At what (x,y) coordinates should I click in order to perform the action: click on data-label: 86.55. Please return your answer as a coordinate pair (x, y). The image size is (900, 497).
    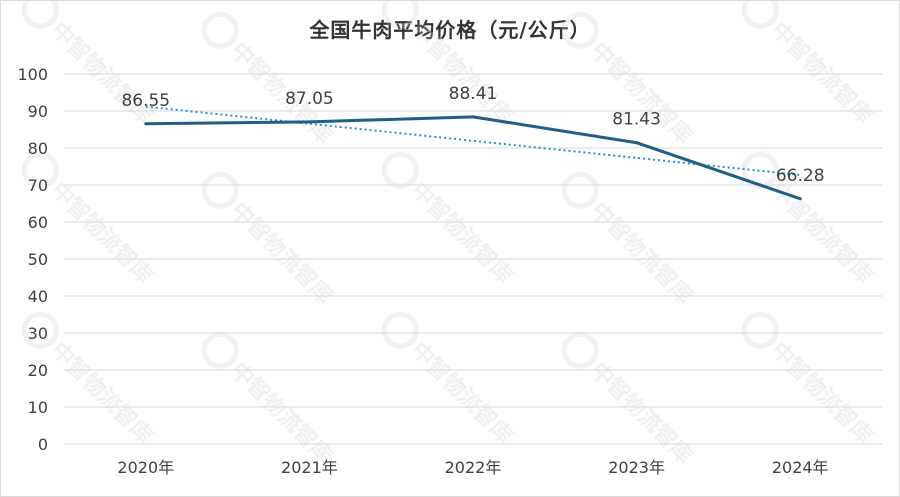
    Looking at the image, I should click on (145, 101).